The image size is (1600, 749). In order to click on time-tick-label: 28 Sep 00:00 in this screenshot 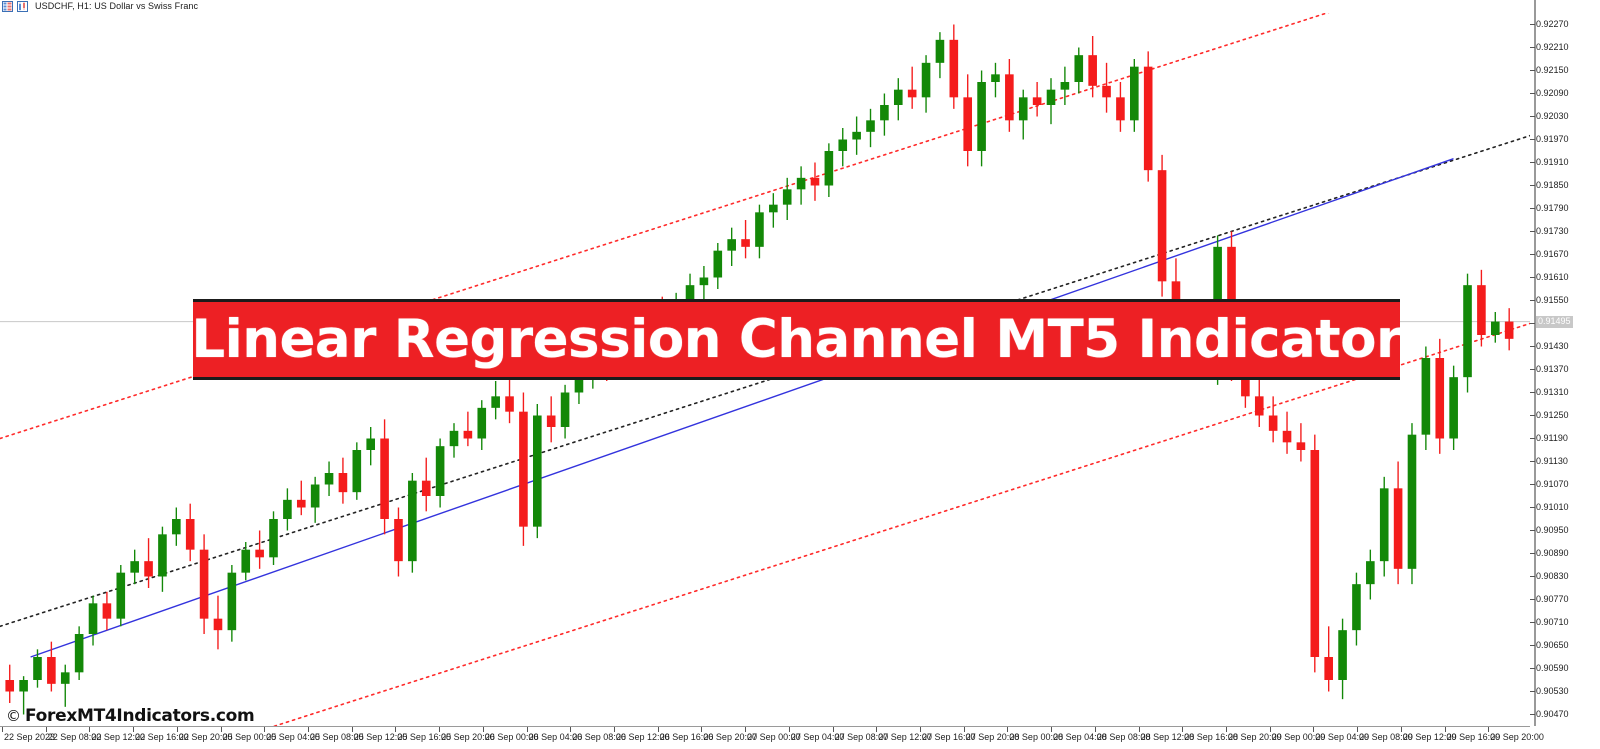, I will do `click(1036, 737)`.